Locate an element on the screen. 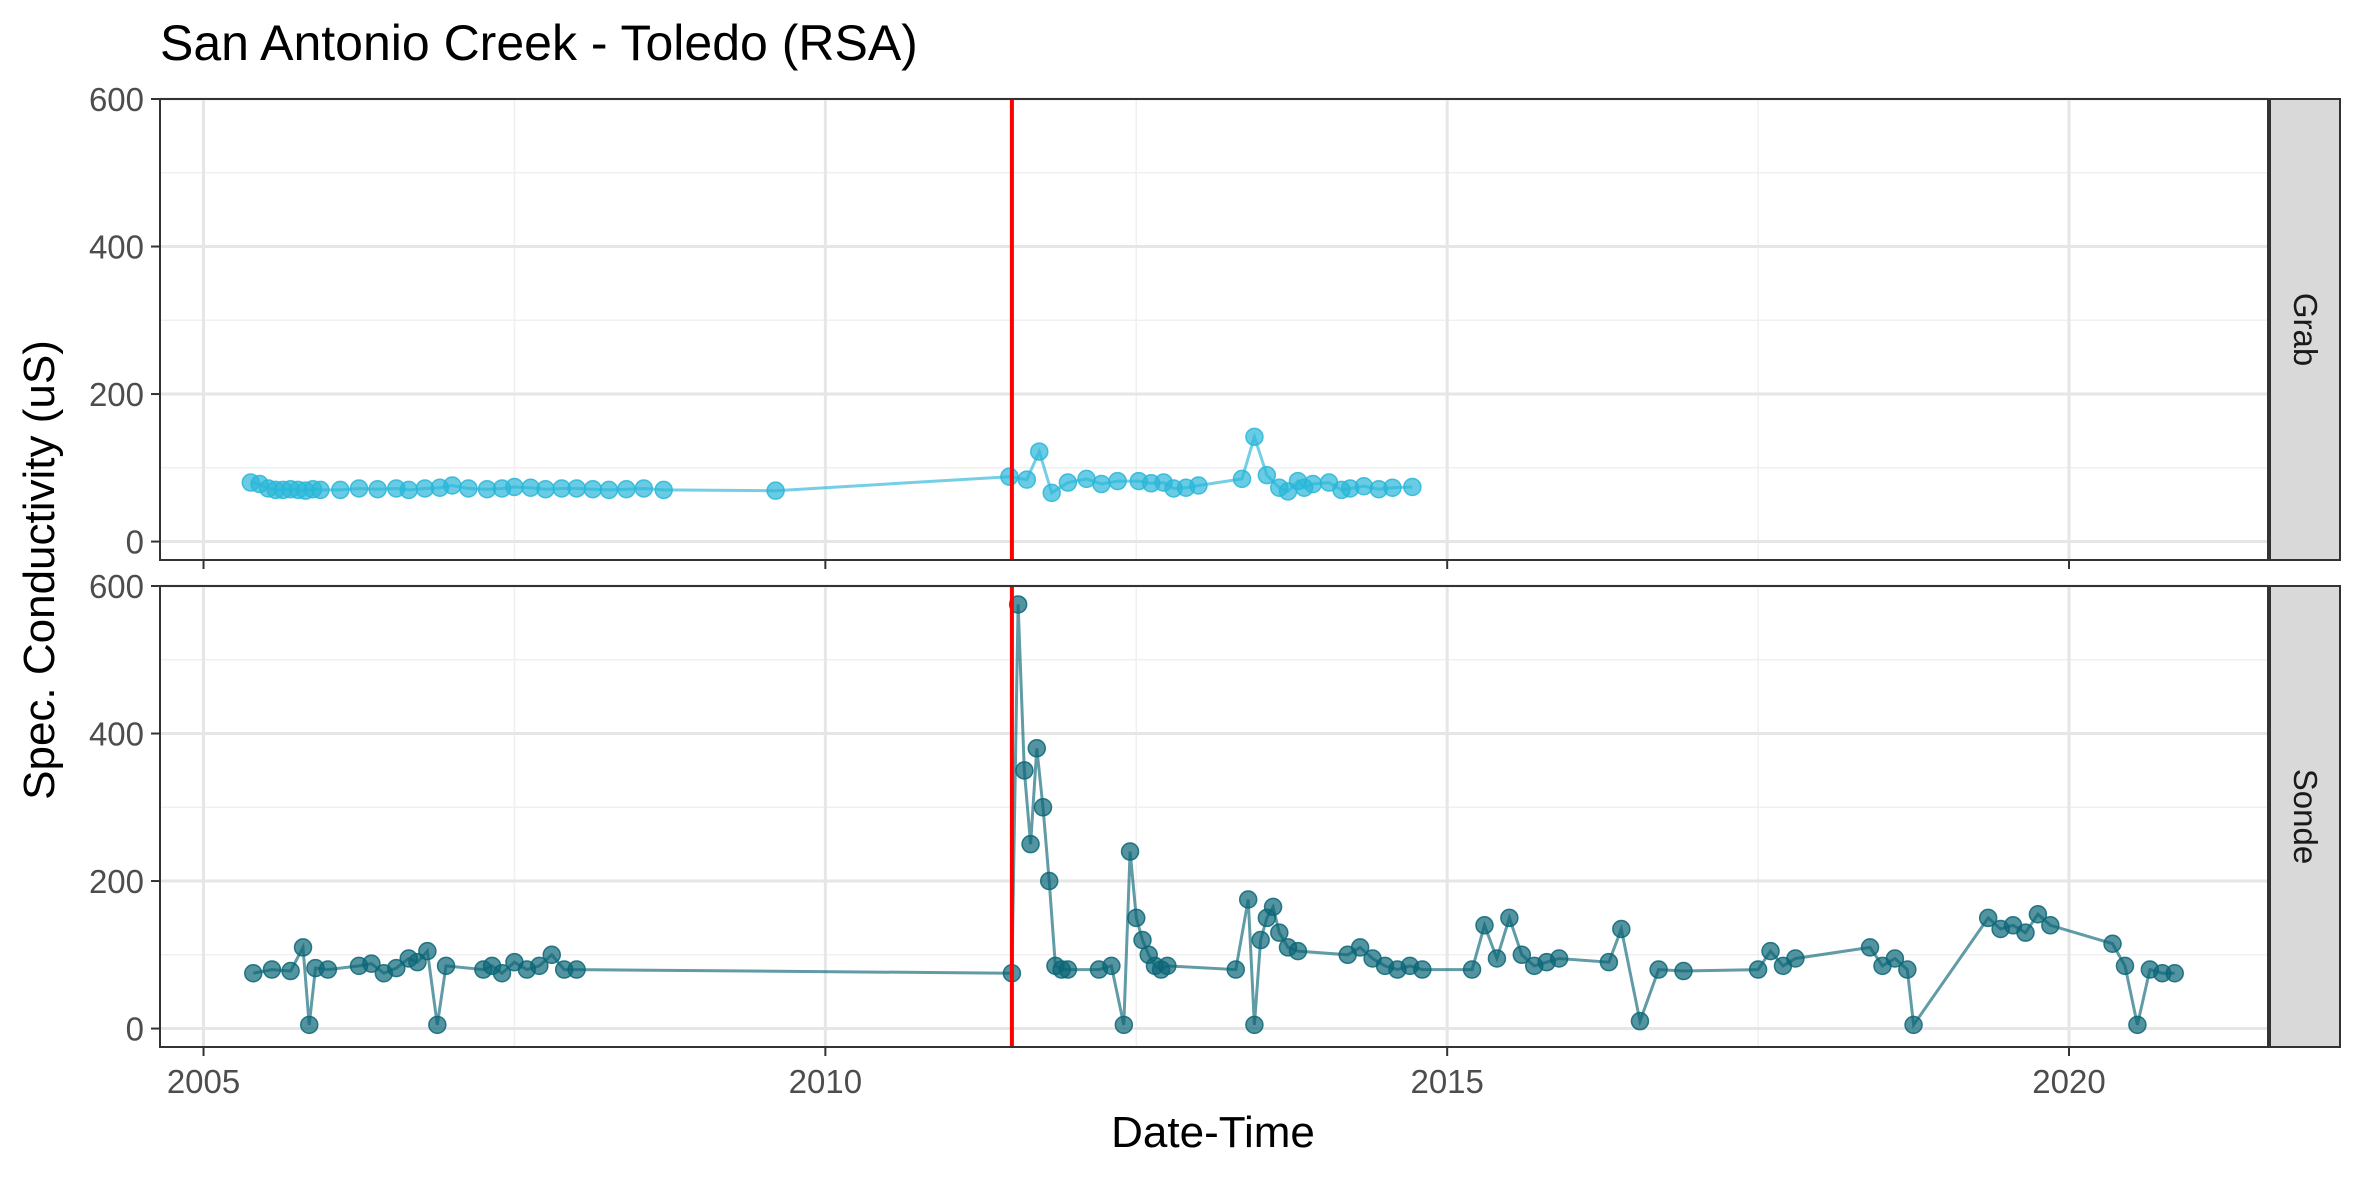 This screenshot has width=2362, height=1186. strip-sonde: Sonde is located at coordinates (2305, 816).